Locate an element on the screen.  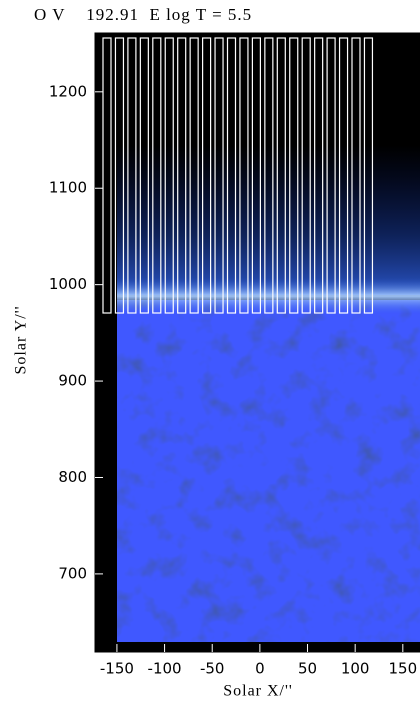
x-tick-label: 0 is located at coordinates (260, 669).